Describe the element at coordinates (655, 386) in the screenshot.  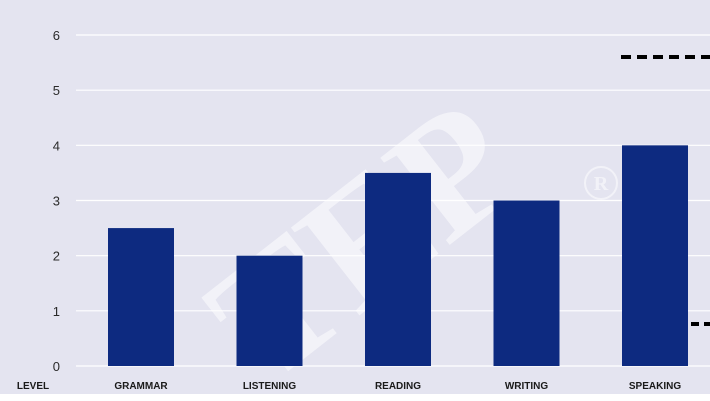
I see `x-tick-label-speaking: SPEAKING` at that location.